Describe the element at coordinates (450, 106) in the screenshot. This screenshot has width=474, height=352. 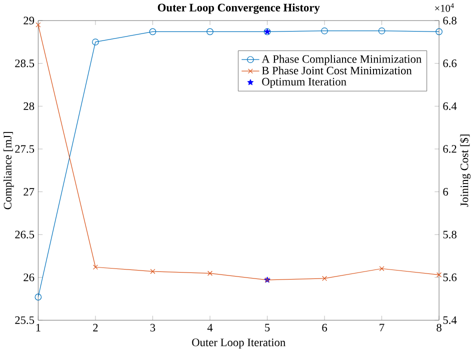
I see `y2-tick-label: 6.4` at that location.